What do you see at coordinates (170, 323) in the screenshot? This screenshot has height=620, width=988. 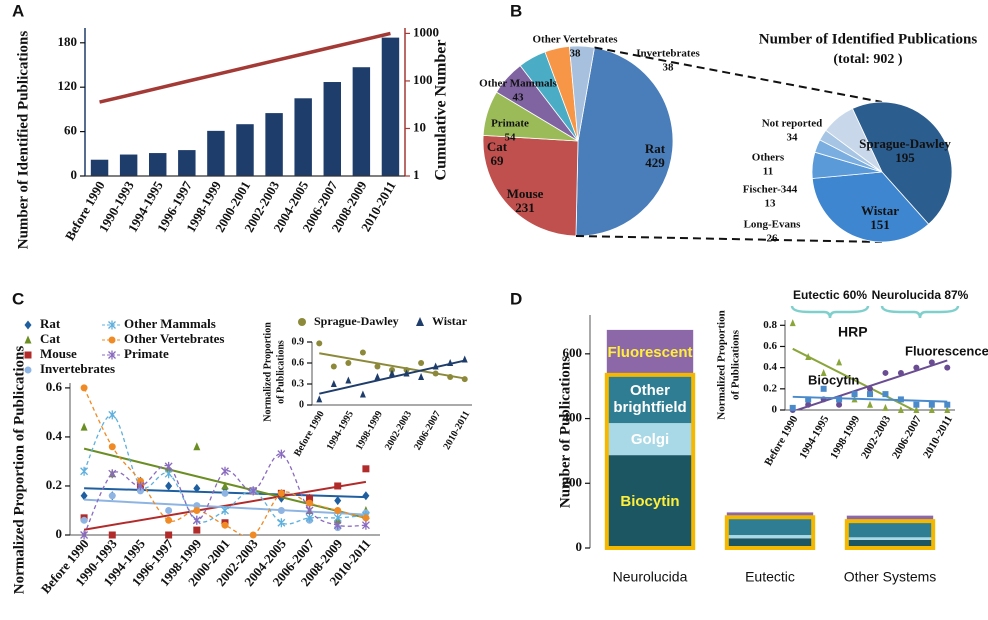 I see `legend-label: Other Mammals` at bounding box center [170, 323].